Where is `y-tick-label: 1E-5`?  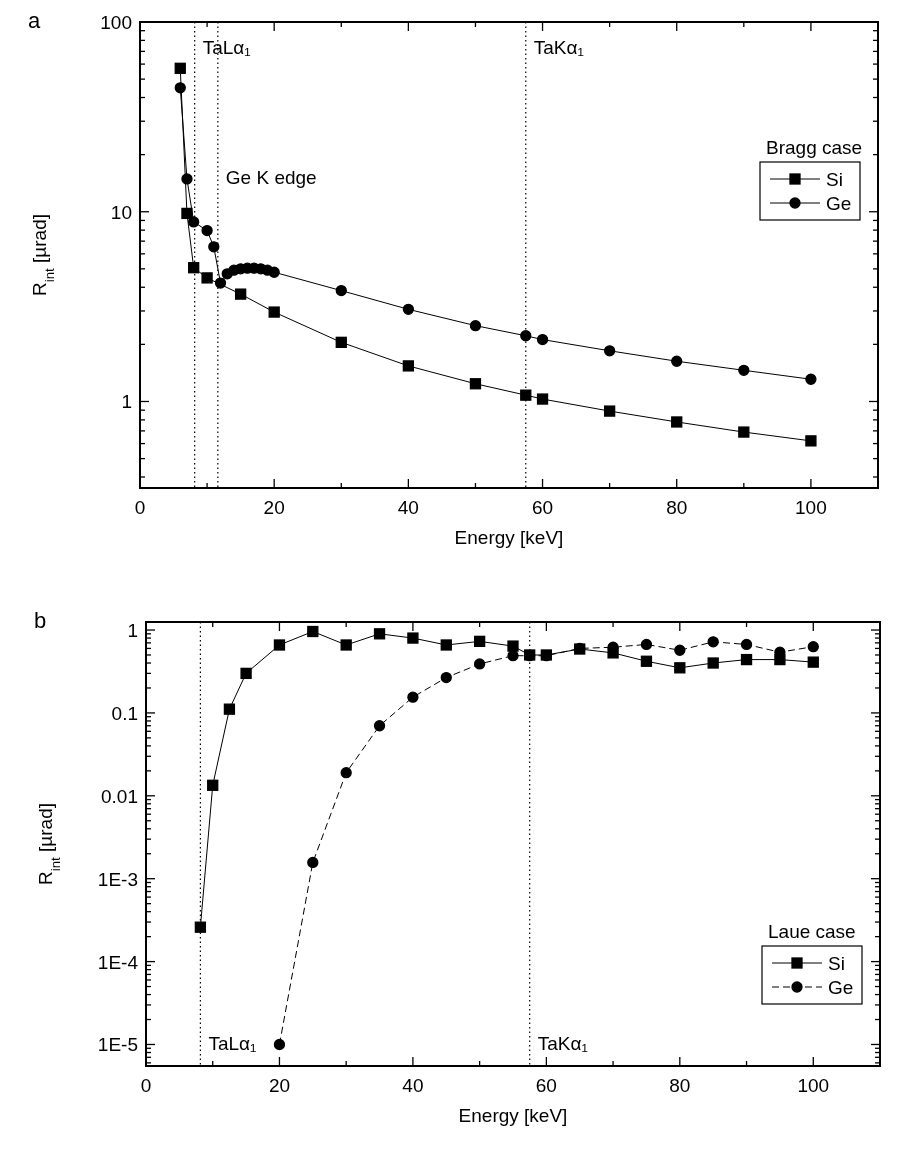 y-tick-label: 1E-5 is located at coordinates (117, 1045).